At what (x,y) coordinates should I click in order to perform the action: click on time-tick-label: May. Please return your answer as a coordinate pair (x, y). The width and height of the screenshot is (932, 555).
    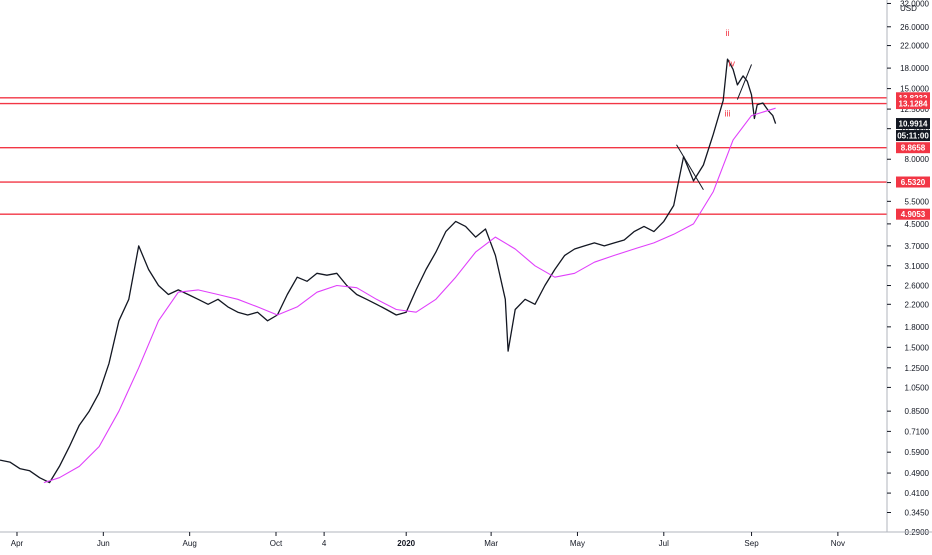
    Looking at the image, I should click on (577, 543).